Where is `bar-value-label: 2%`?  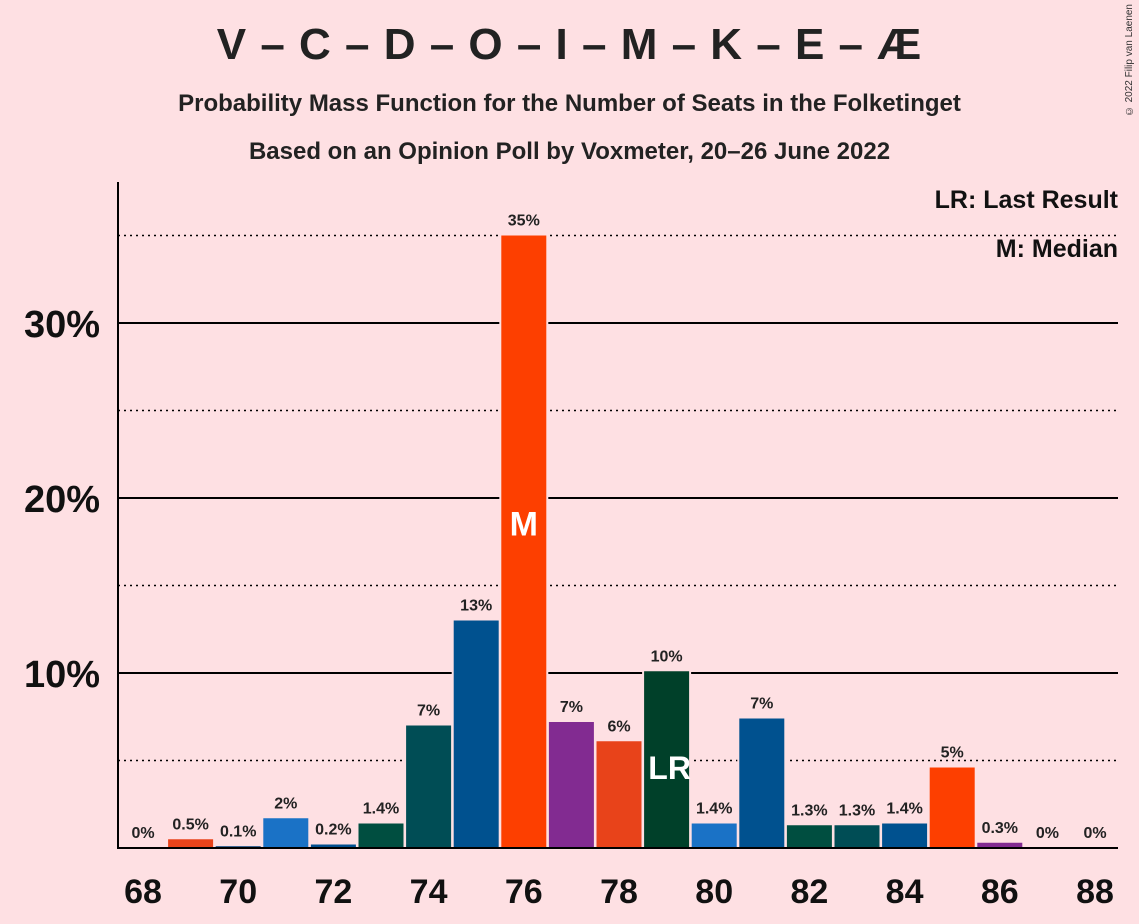 bar-value-label: 2% is located at coordinates (285, 803).